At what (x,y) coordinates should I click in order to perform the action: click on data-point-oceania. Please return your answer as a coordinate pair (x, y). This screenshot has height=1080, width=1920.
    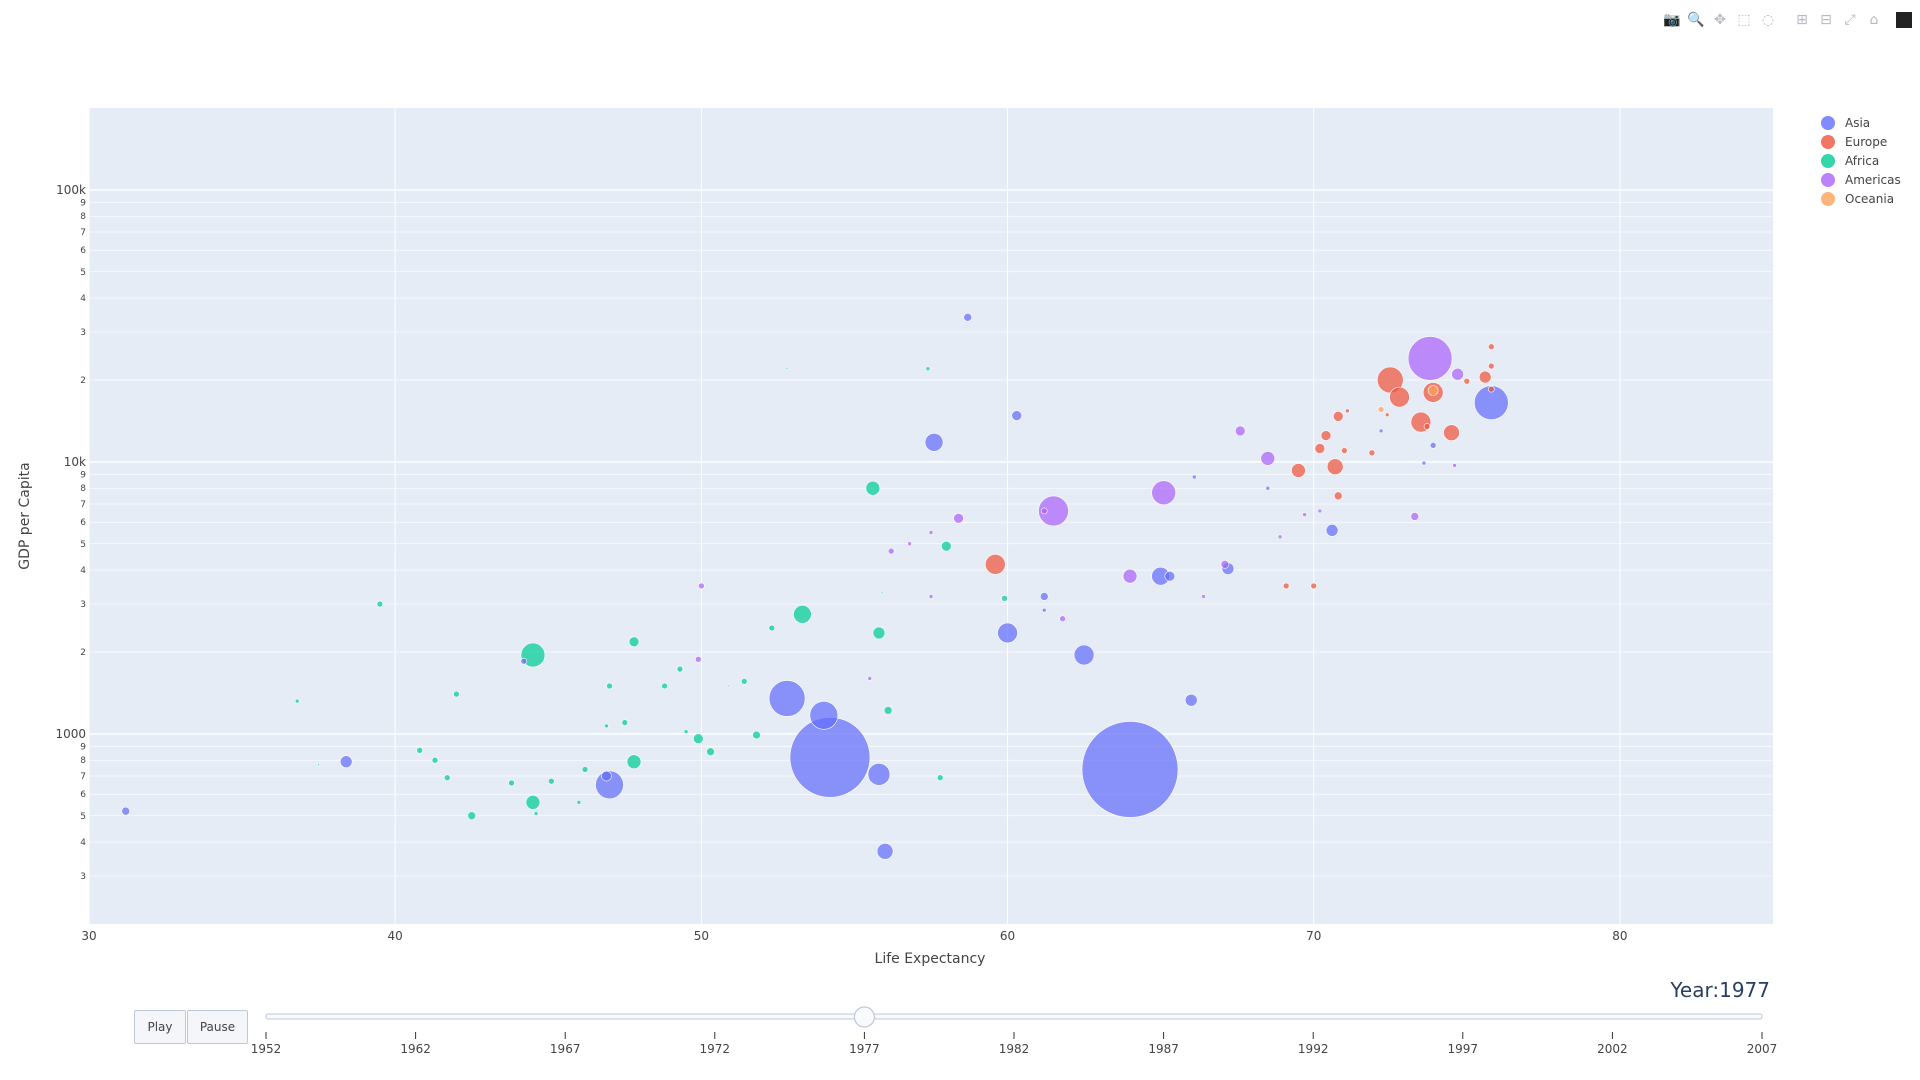
    Looking at the image, I should click on (1433, 390).